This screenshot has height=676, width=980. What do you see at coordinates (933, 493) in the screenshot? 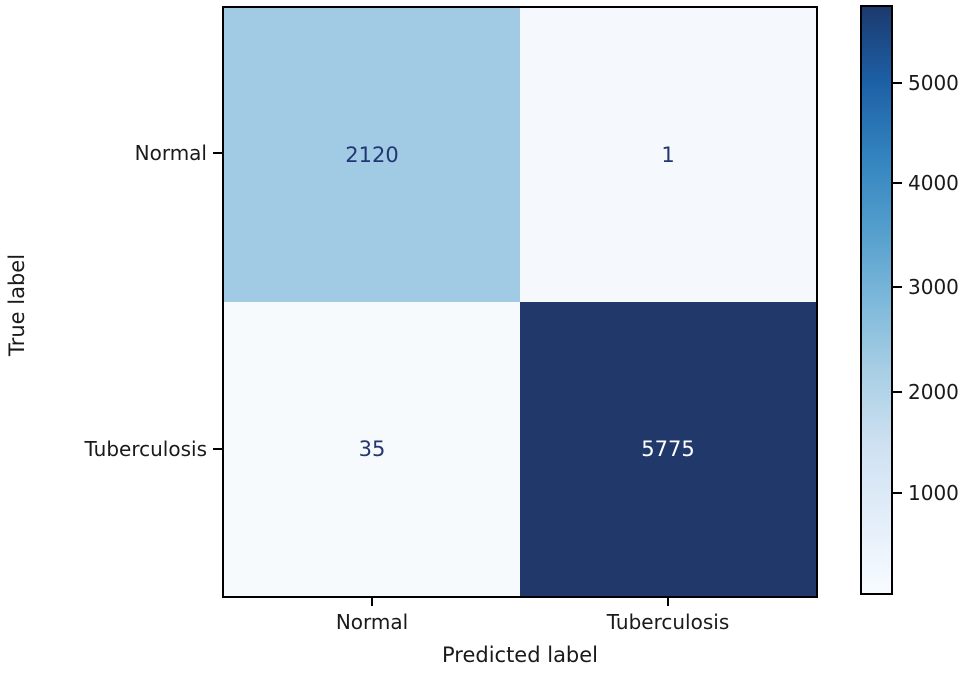
I see `colorbar-tick-label-1000: 1000` at bounding box center [933, 493].